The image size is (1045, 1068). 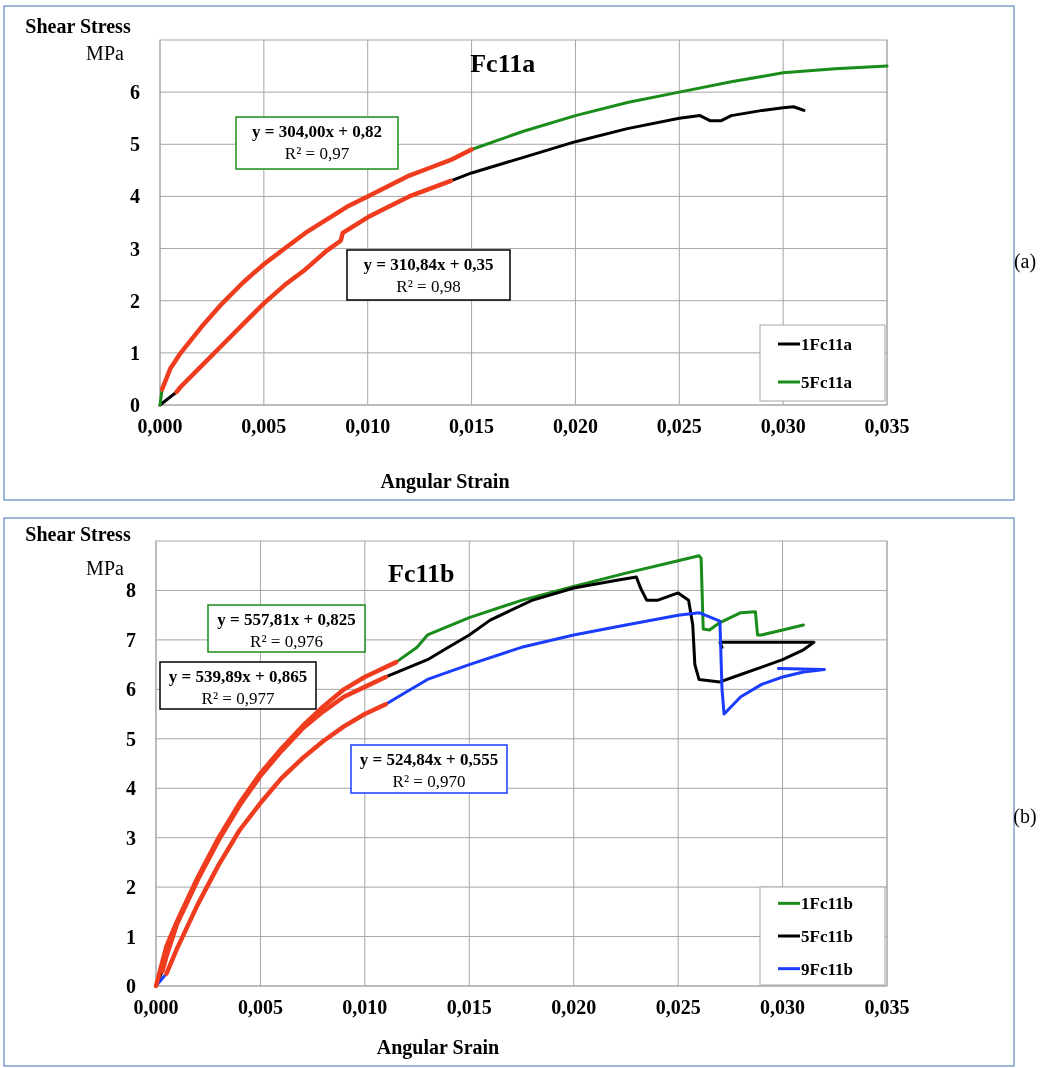 What do you see at coordinates (503, 63) in the screenshot?
I see `chart-title: Fc11a` at bounding box center [503, 63].